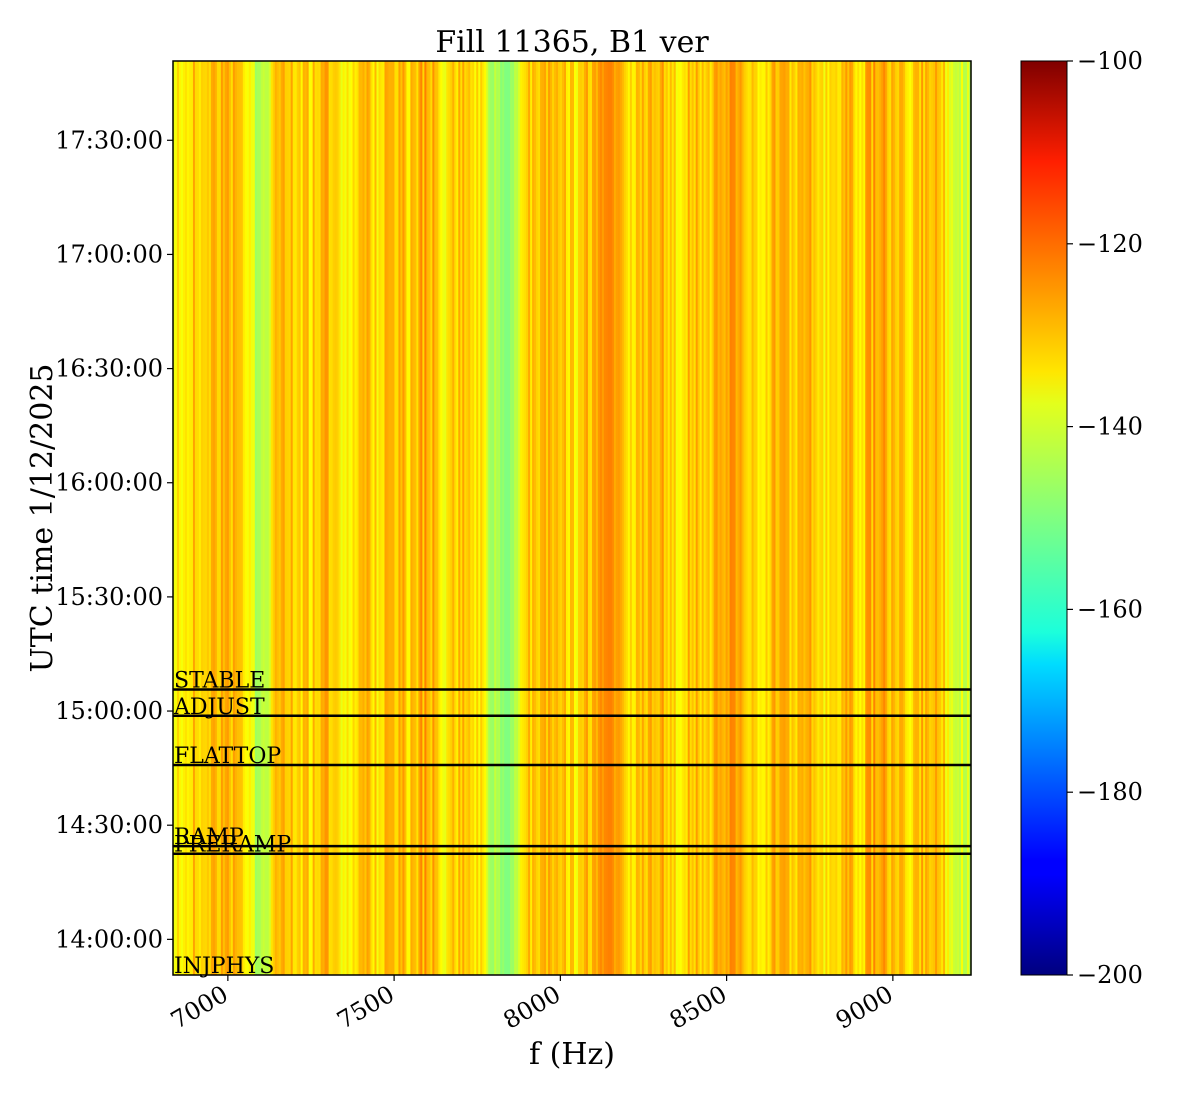 Image resolution: width=1200 pixels, height=1100 pixels. Describe the element at coordinates (572, 42) in the screenshot. I see `chart-title: Fill 11365, B1 ver` at that location.